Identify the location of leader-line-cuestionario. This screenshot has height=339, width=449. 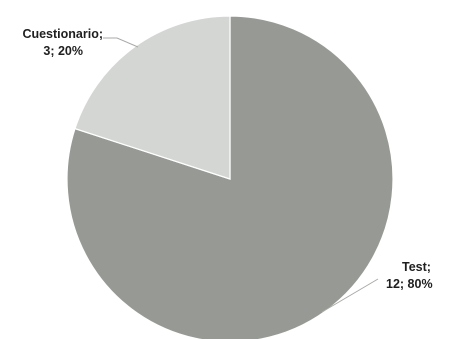
(121, 42).